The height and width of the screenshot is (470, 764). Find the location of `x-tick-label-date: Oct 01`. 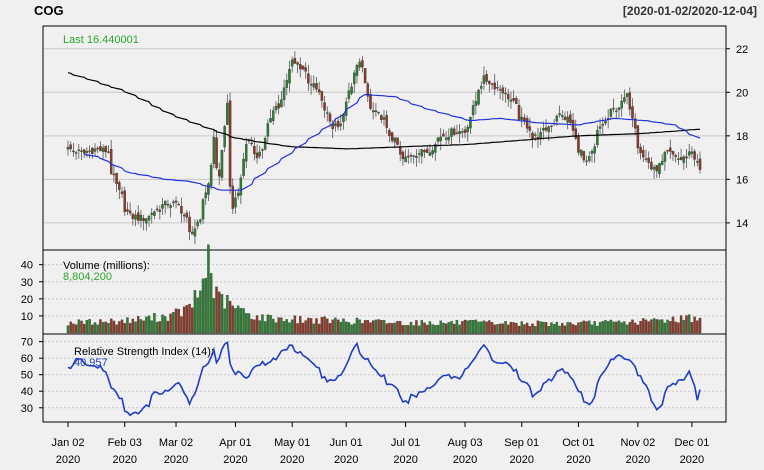

x-tick-label-date: Oct 01 is located at coordinates (578, 443).